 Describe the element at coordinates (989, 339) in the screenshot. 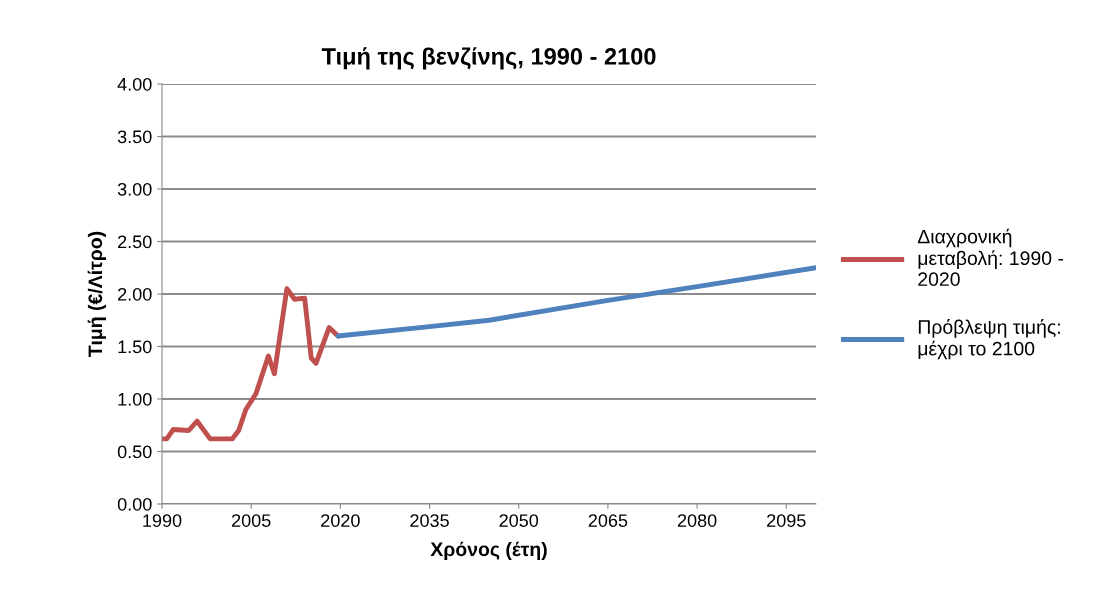

I see `legend-label: Πρόβλεψη τιμής: μέχρι το 2100` at that location.